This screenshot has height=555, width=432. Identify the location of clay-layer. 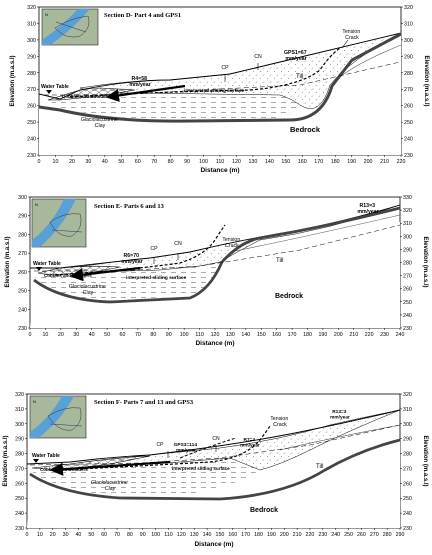
(127, 281).